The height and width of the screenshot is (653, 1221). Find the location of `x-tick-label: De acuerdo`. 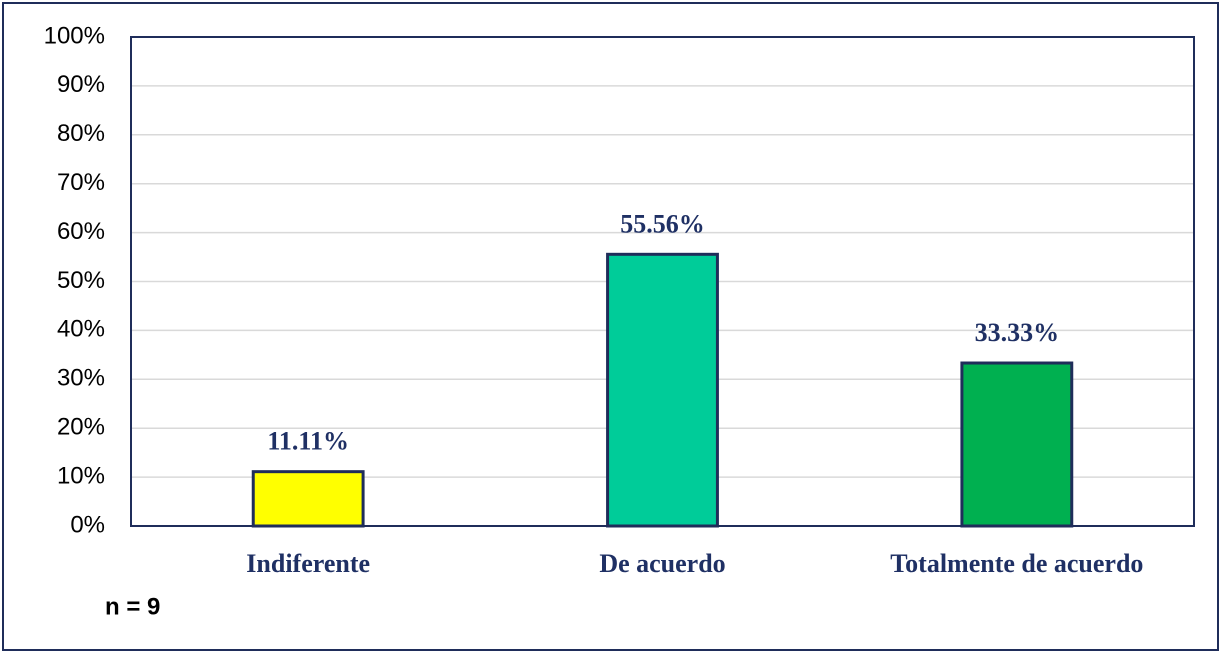

x-tick-label: De acuerdo is located at coordinates (662, 563).